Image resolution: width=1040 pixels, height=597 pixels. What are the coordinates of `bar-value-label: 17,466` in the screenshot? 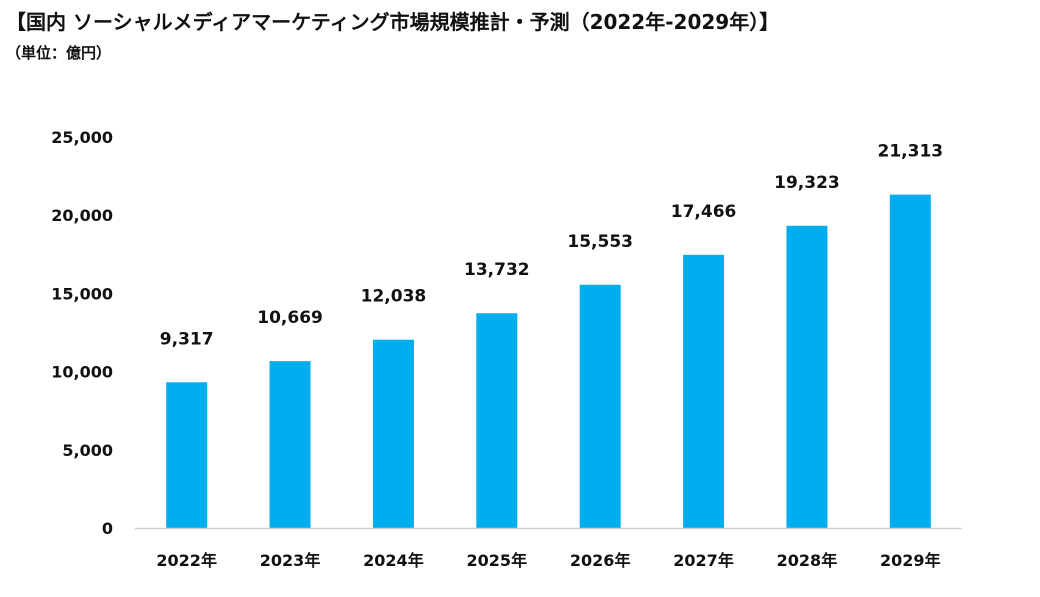 It's located at (704, 212).